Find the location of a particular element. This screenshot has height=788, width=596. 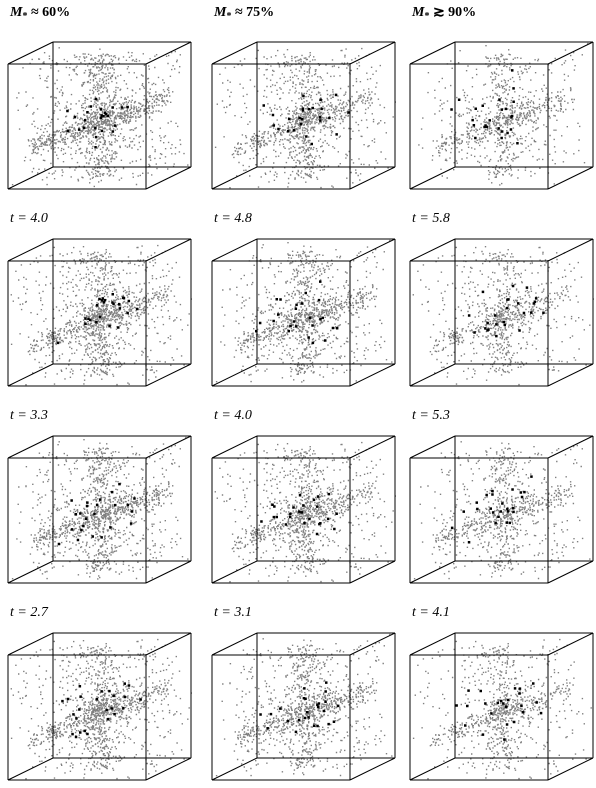

panel: t = 3.3 is located at coordinates (99, 330).